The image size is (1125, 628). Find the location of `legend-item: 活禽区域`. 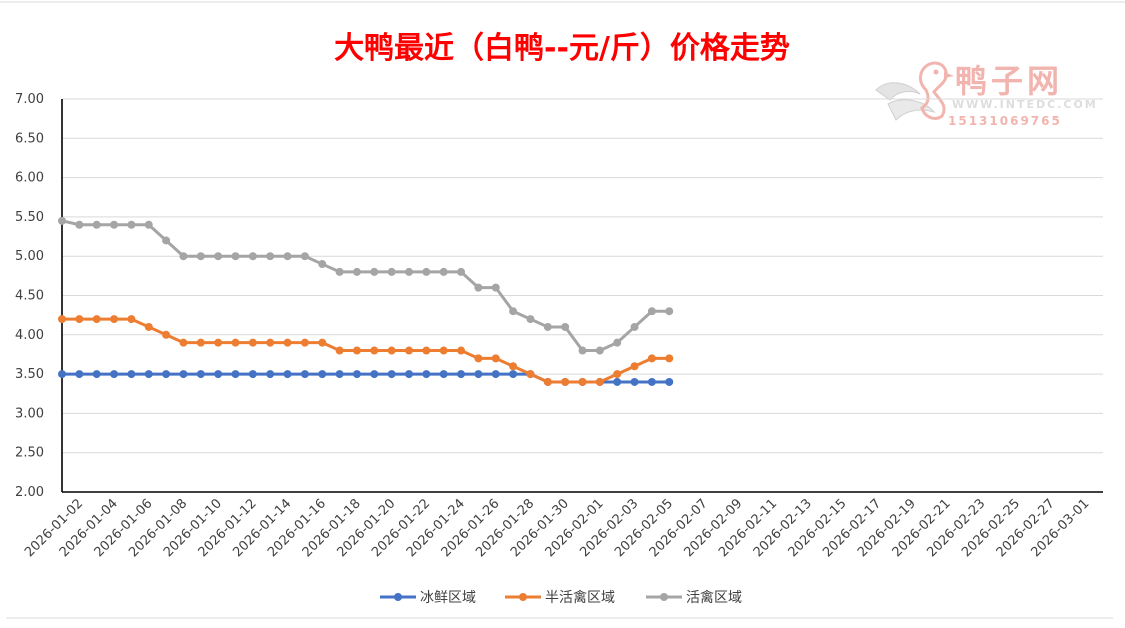

legend-item: 活禽区域 is located at coordinates (694, 597).